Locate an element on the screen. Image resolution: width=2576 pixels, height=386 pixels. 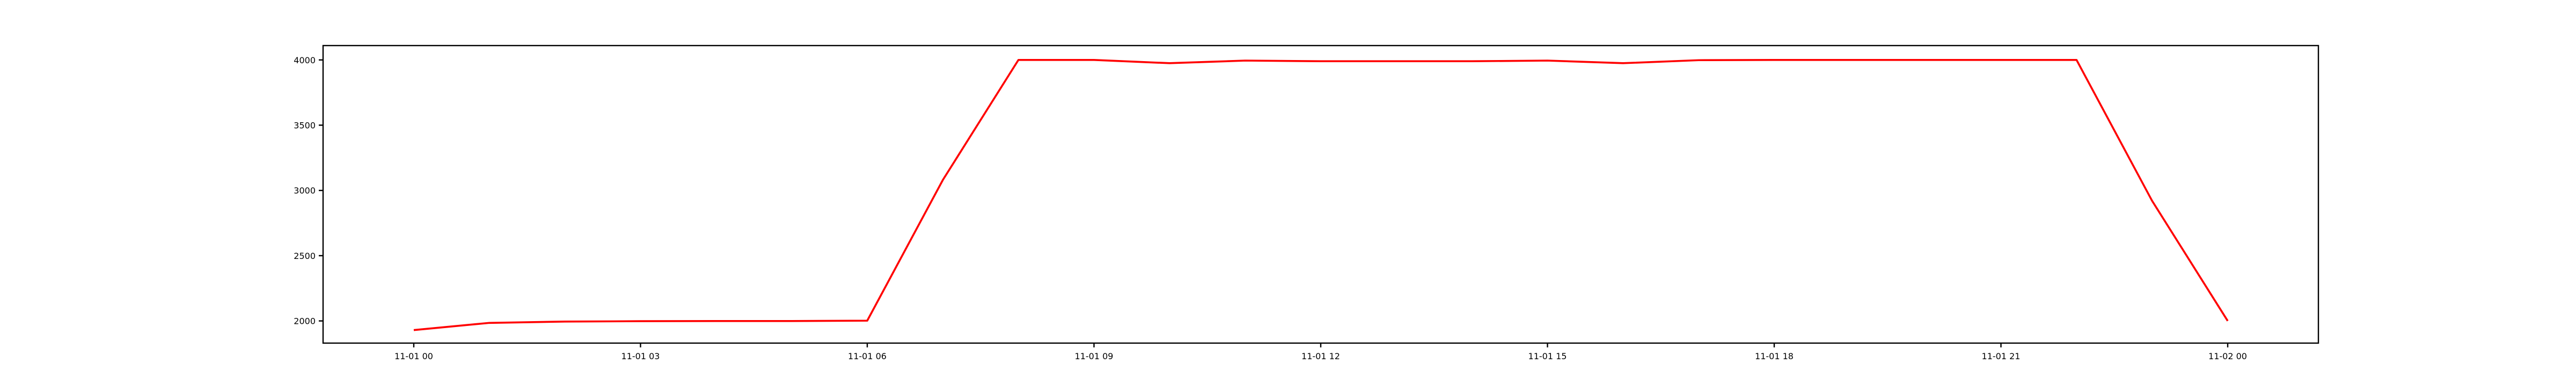
y-tick-label: 2500 is located at coordinates (305, 256).